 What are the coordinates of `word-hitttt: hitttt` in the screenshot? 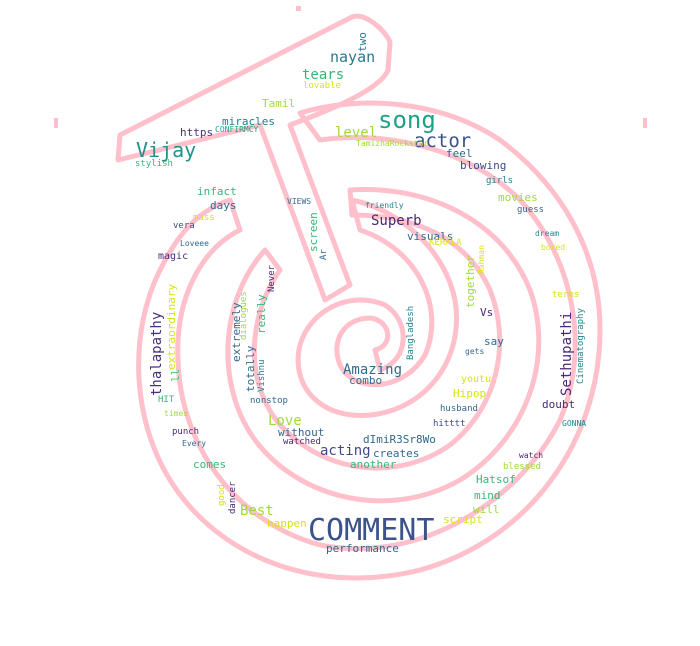 It's located at (449, 424).